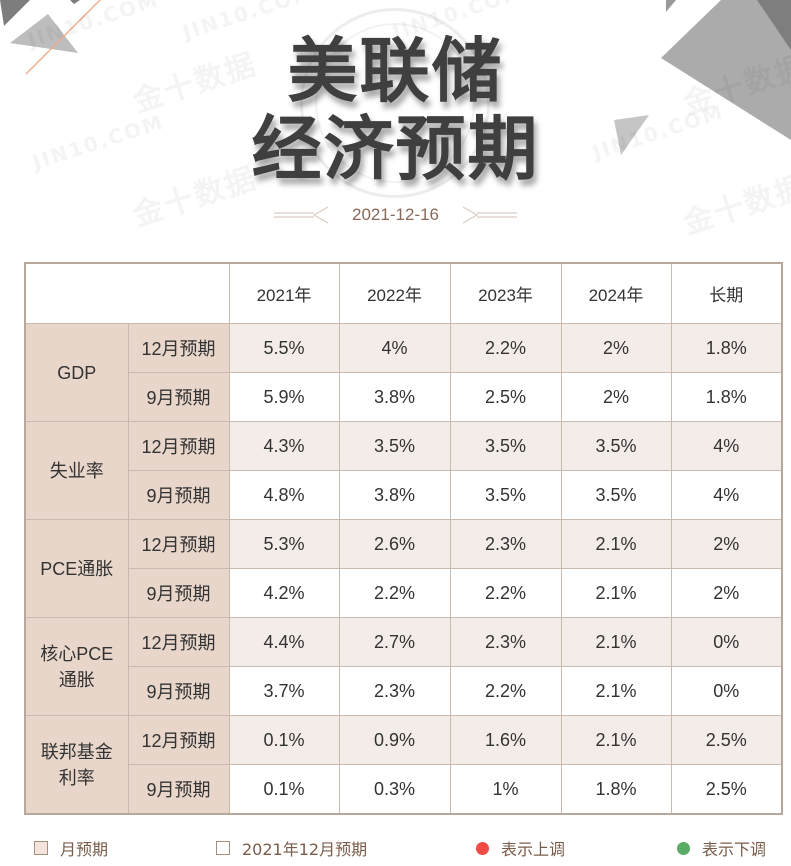  What do you see at coordinates (76, 470) in the screenshot?
I see `indicator-label: 失业率` at bounding box center [76, 470].